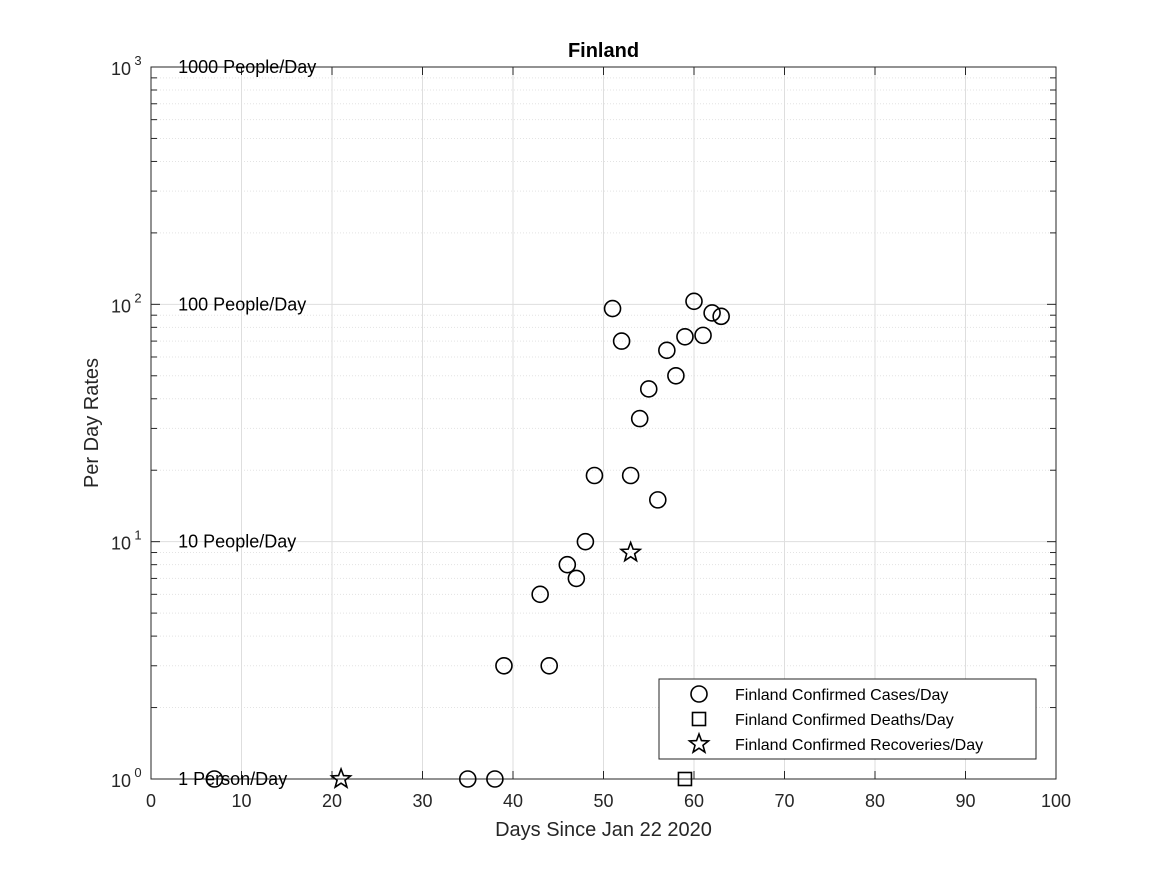 The width and height of the screenshot is (1167, 875). What do you see at coordinates (137, 772) in the screenshot?
I see `y-tick-exponent: 0` at bounding box center [137, 772].